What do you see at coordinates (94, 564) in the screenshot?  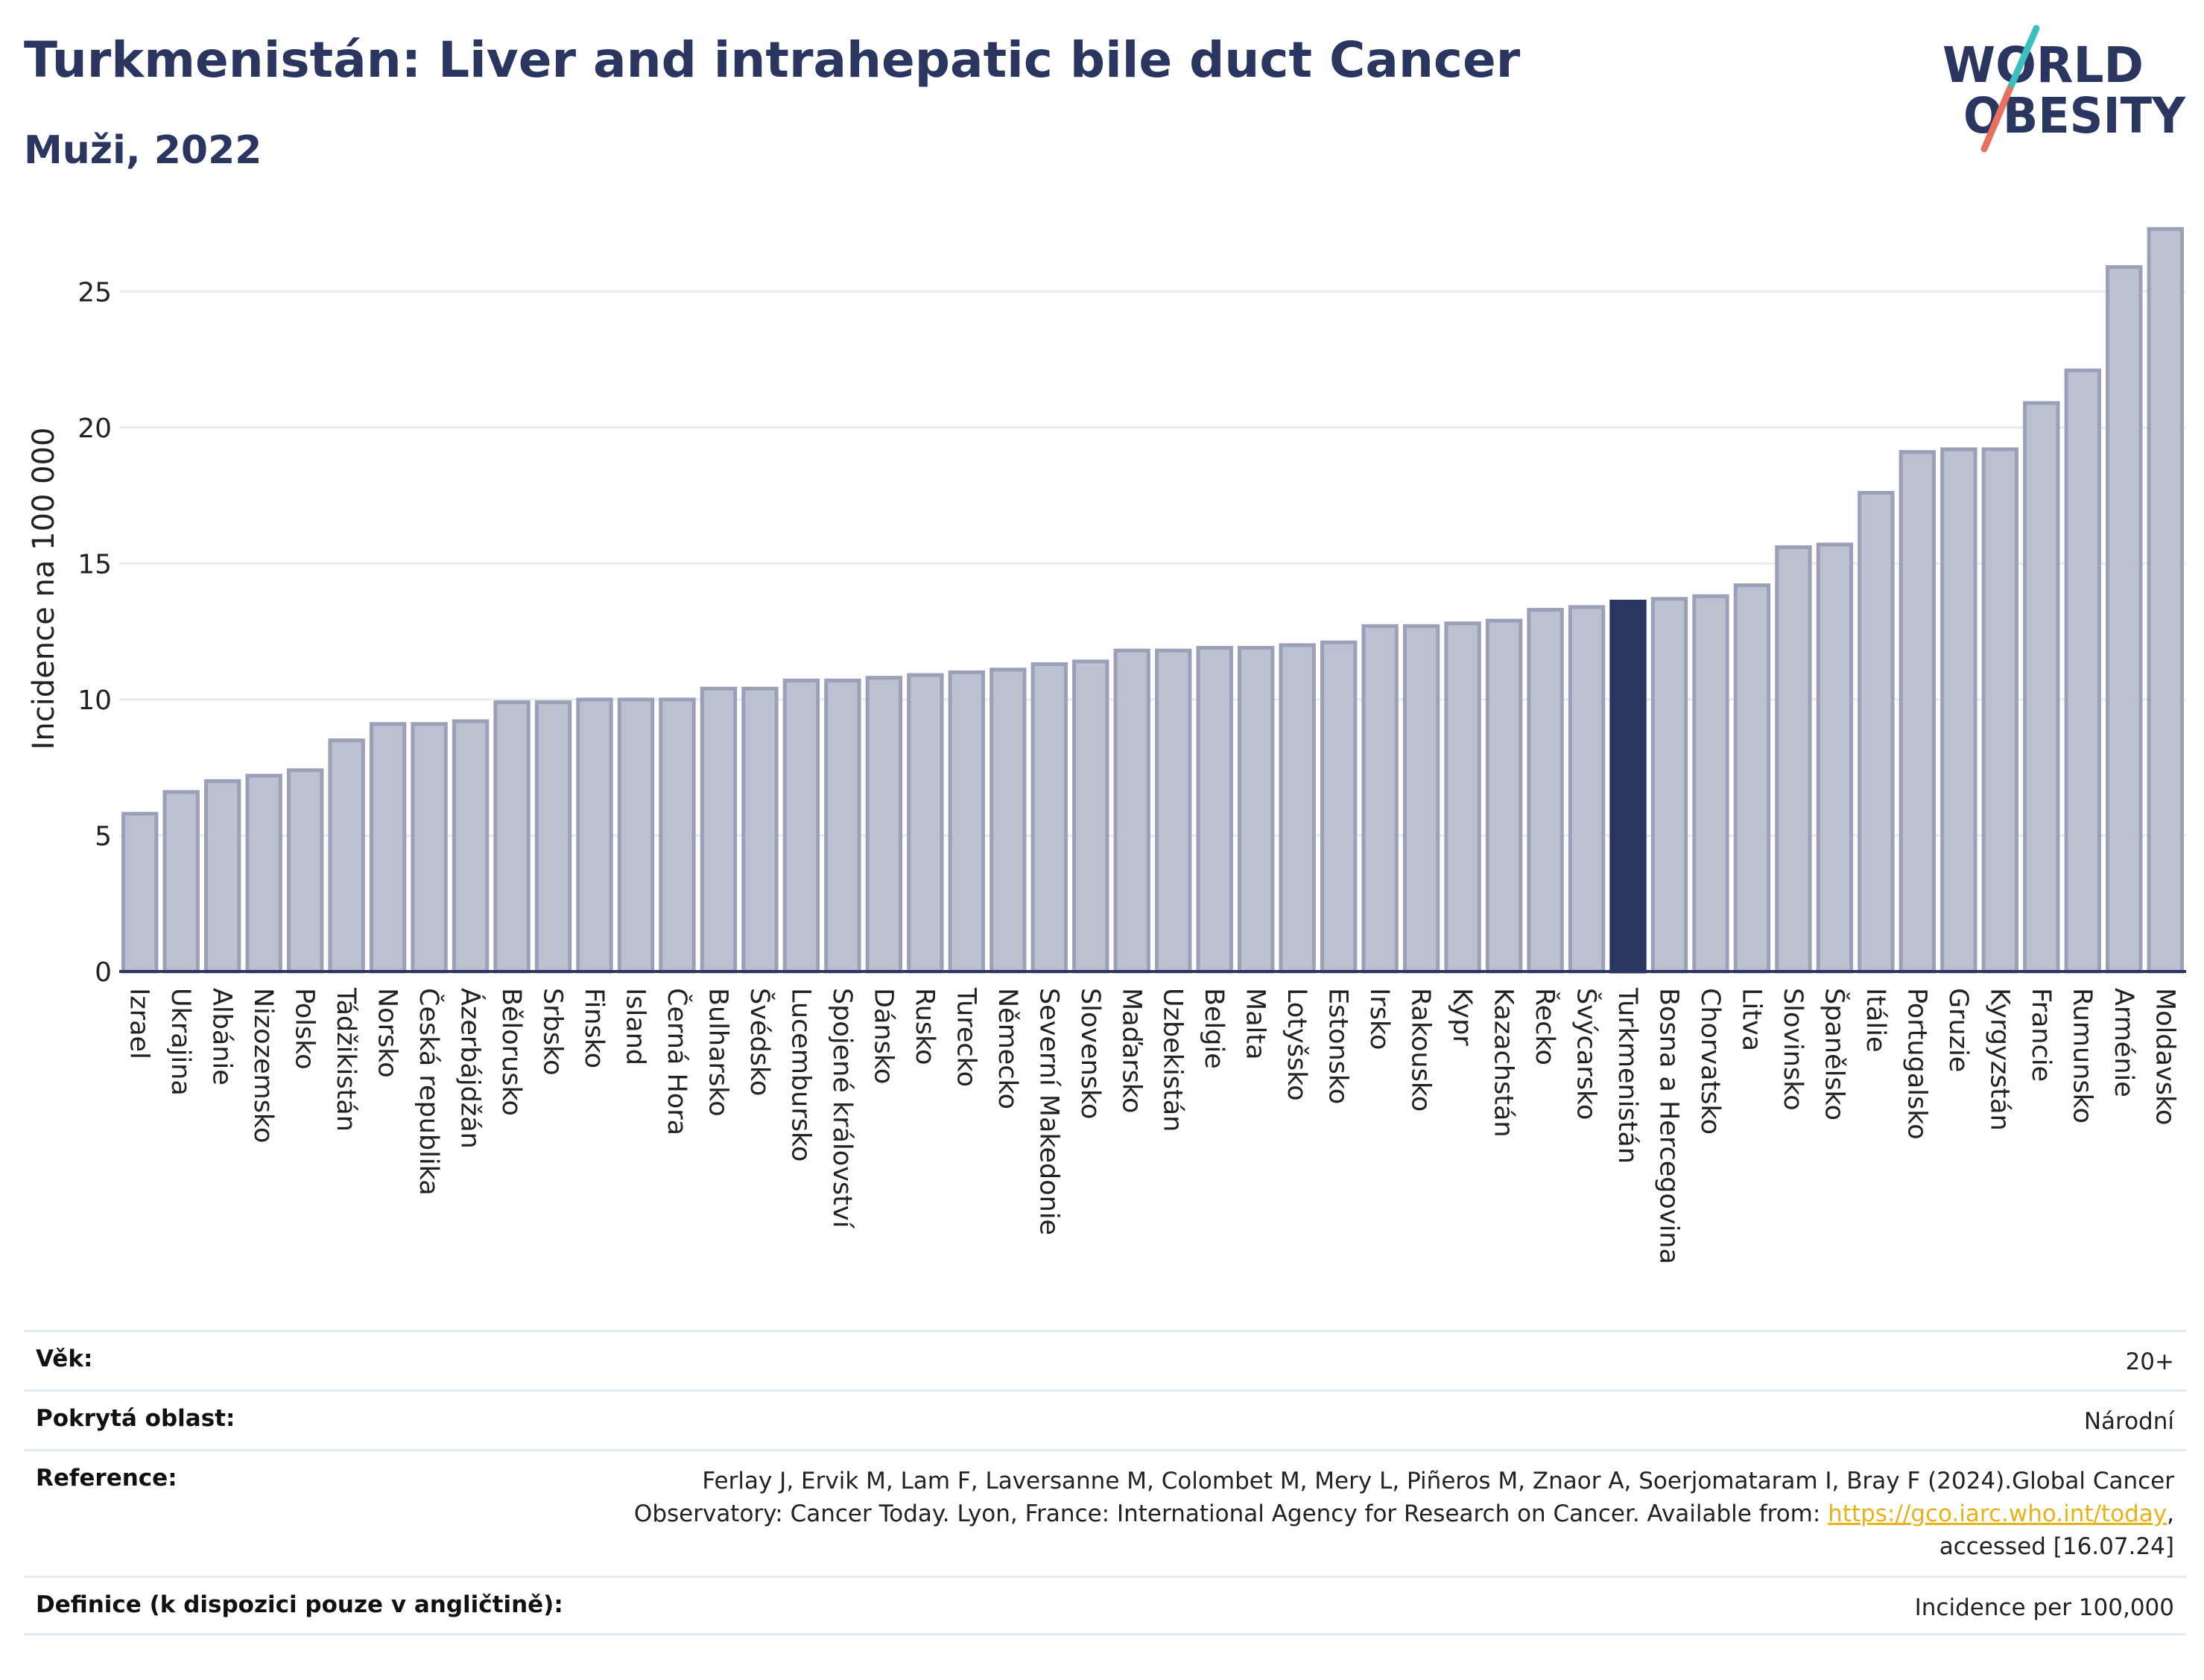 I see `y-tick-label: 15` at bounding box center [94, 564].